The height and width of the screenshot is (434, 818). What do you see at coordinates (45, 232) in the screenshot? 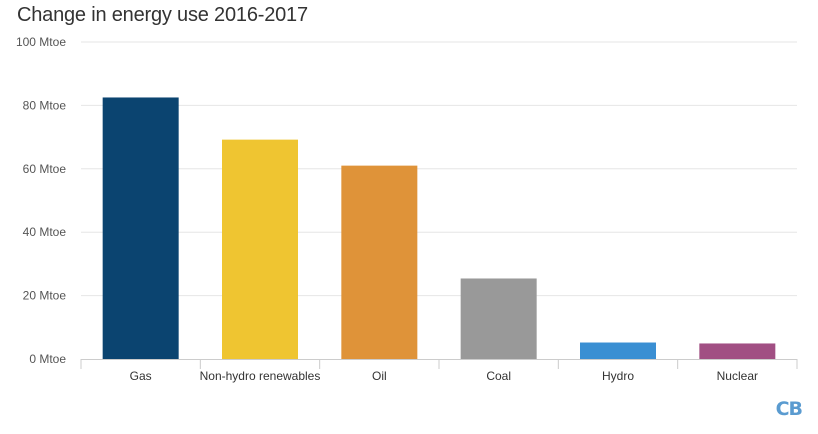
I see `y-tick-label: 40 Mtoe` at bounding box center [45, 232].